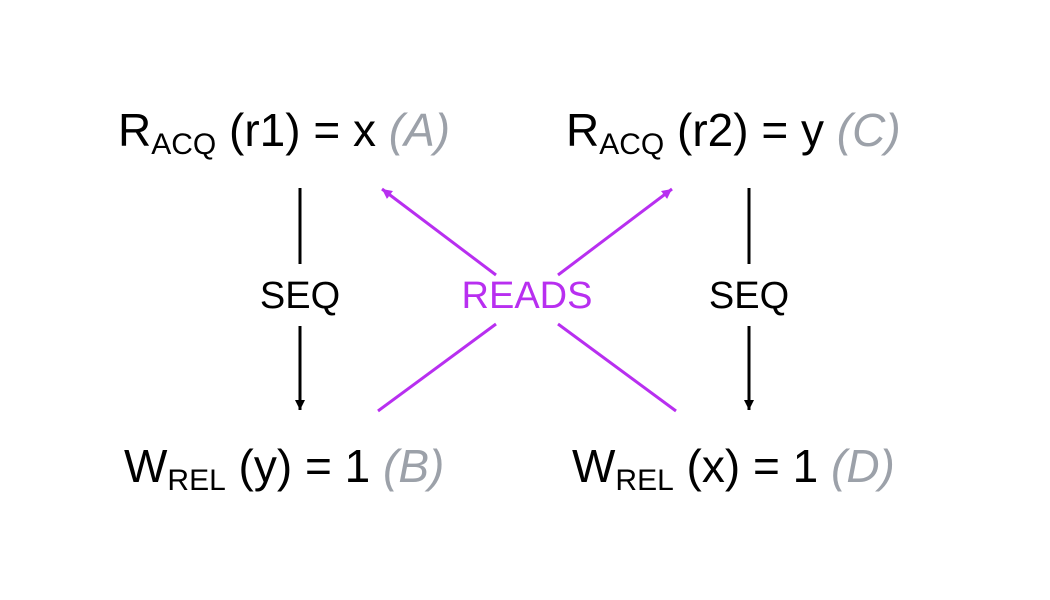  Describe the element at coordinates (752, 466) in the screenshot. I see `node-d-expr: (x) = 1` at that location.